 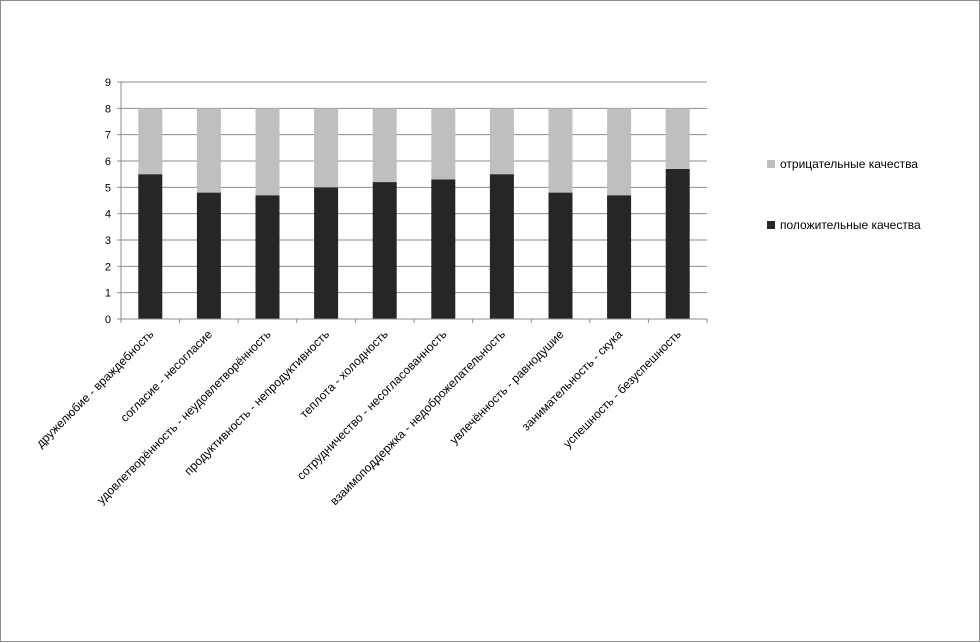 I want to click on y-tick-label: 4, so click(x=108, y=215).